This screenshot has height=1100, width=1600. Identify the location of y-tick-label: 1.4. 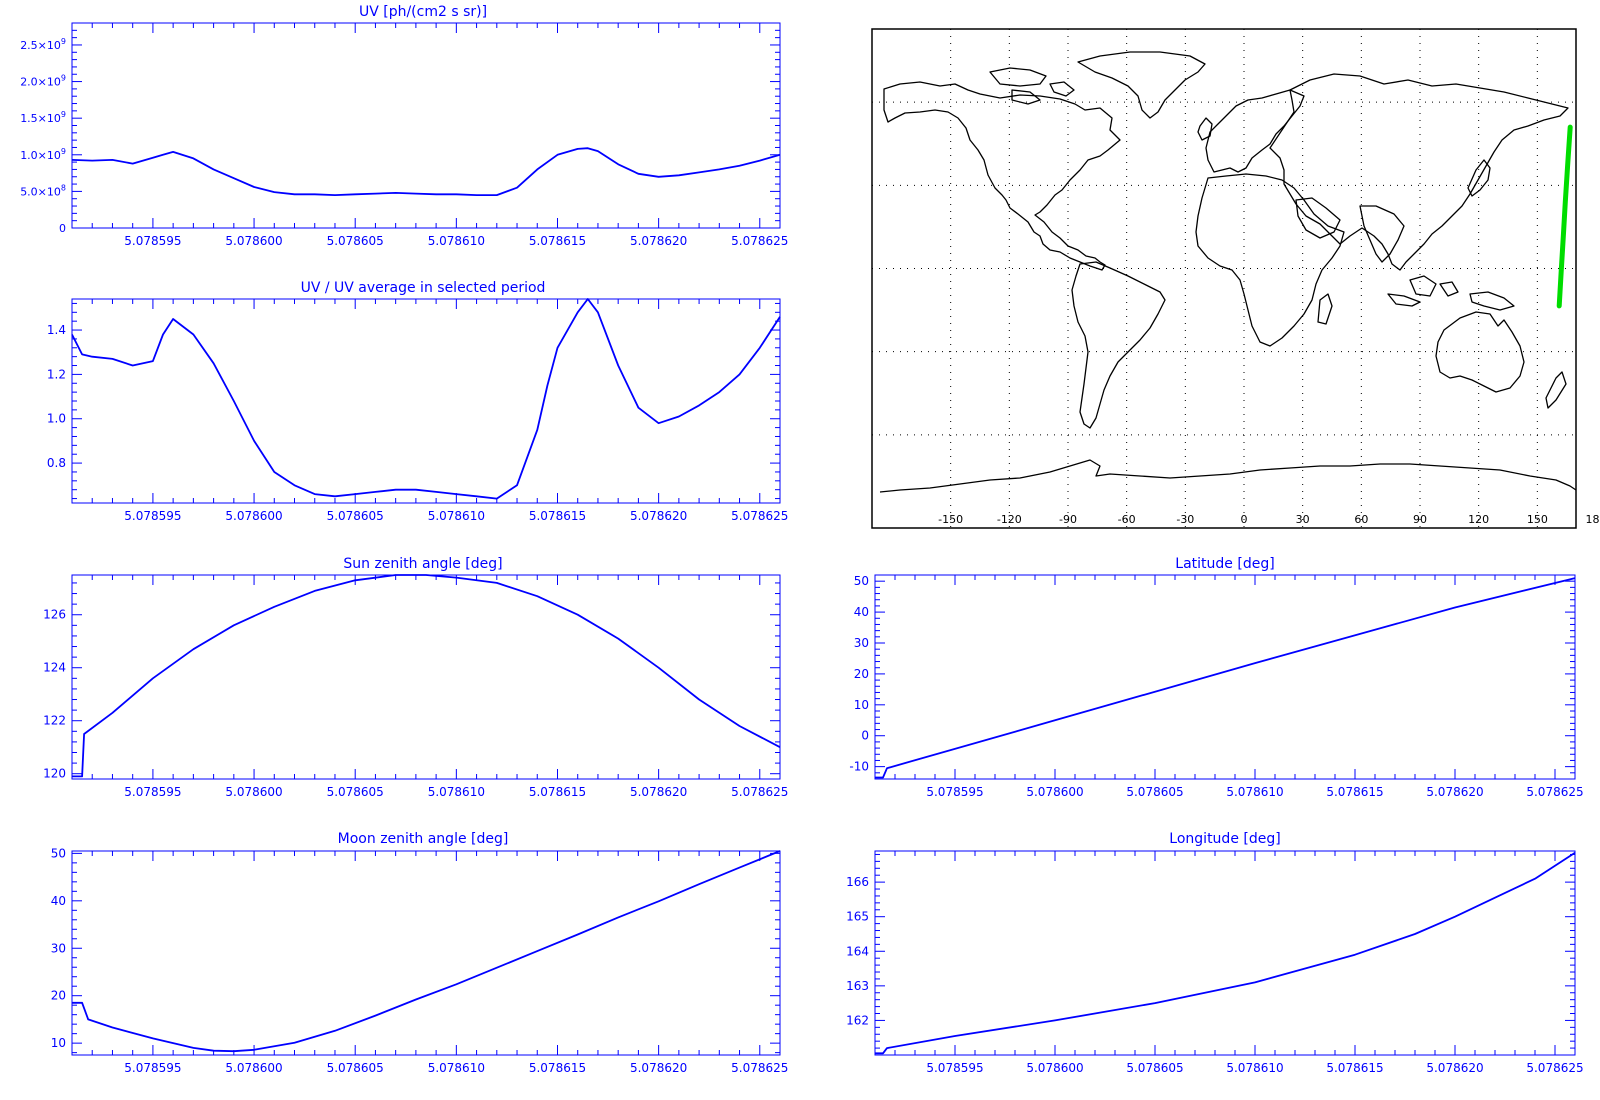
(56, 330).